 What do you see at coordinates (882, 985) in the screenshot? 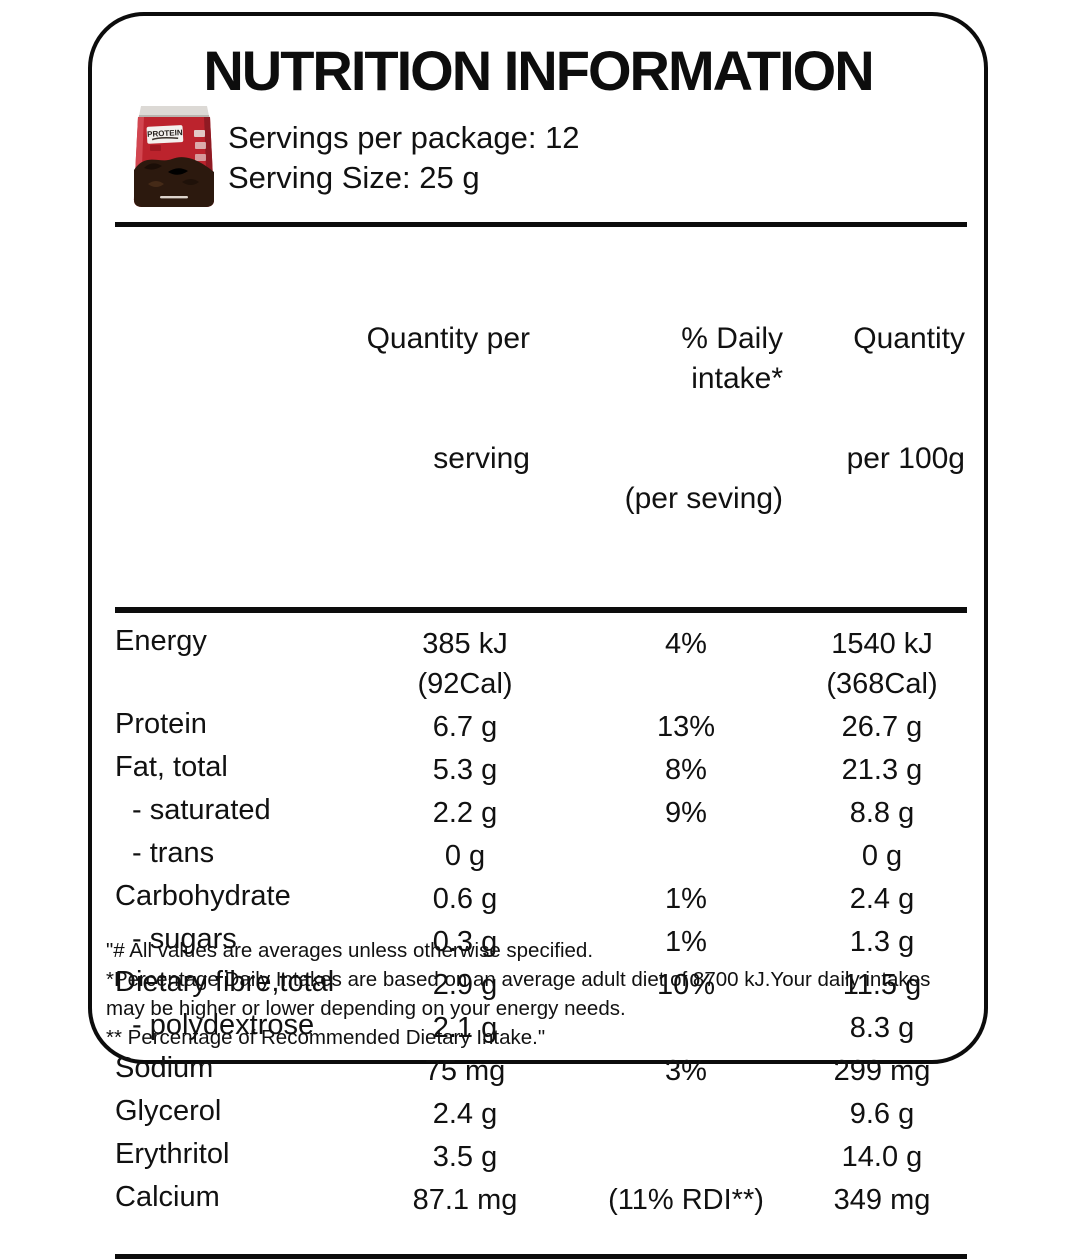
I see `quantity-per-100g: 11.5 g` at bounding box center [882, 985].